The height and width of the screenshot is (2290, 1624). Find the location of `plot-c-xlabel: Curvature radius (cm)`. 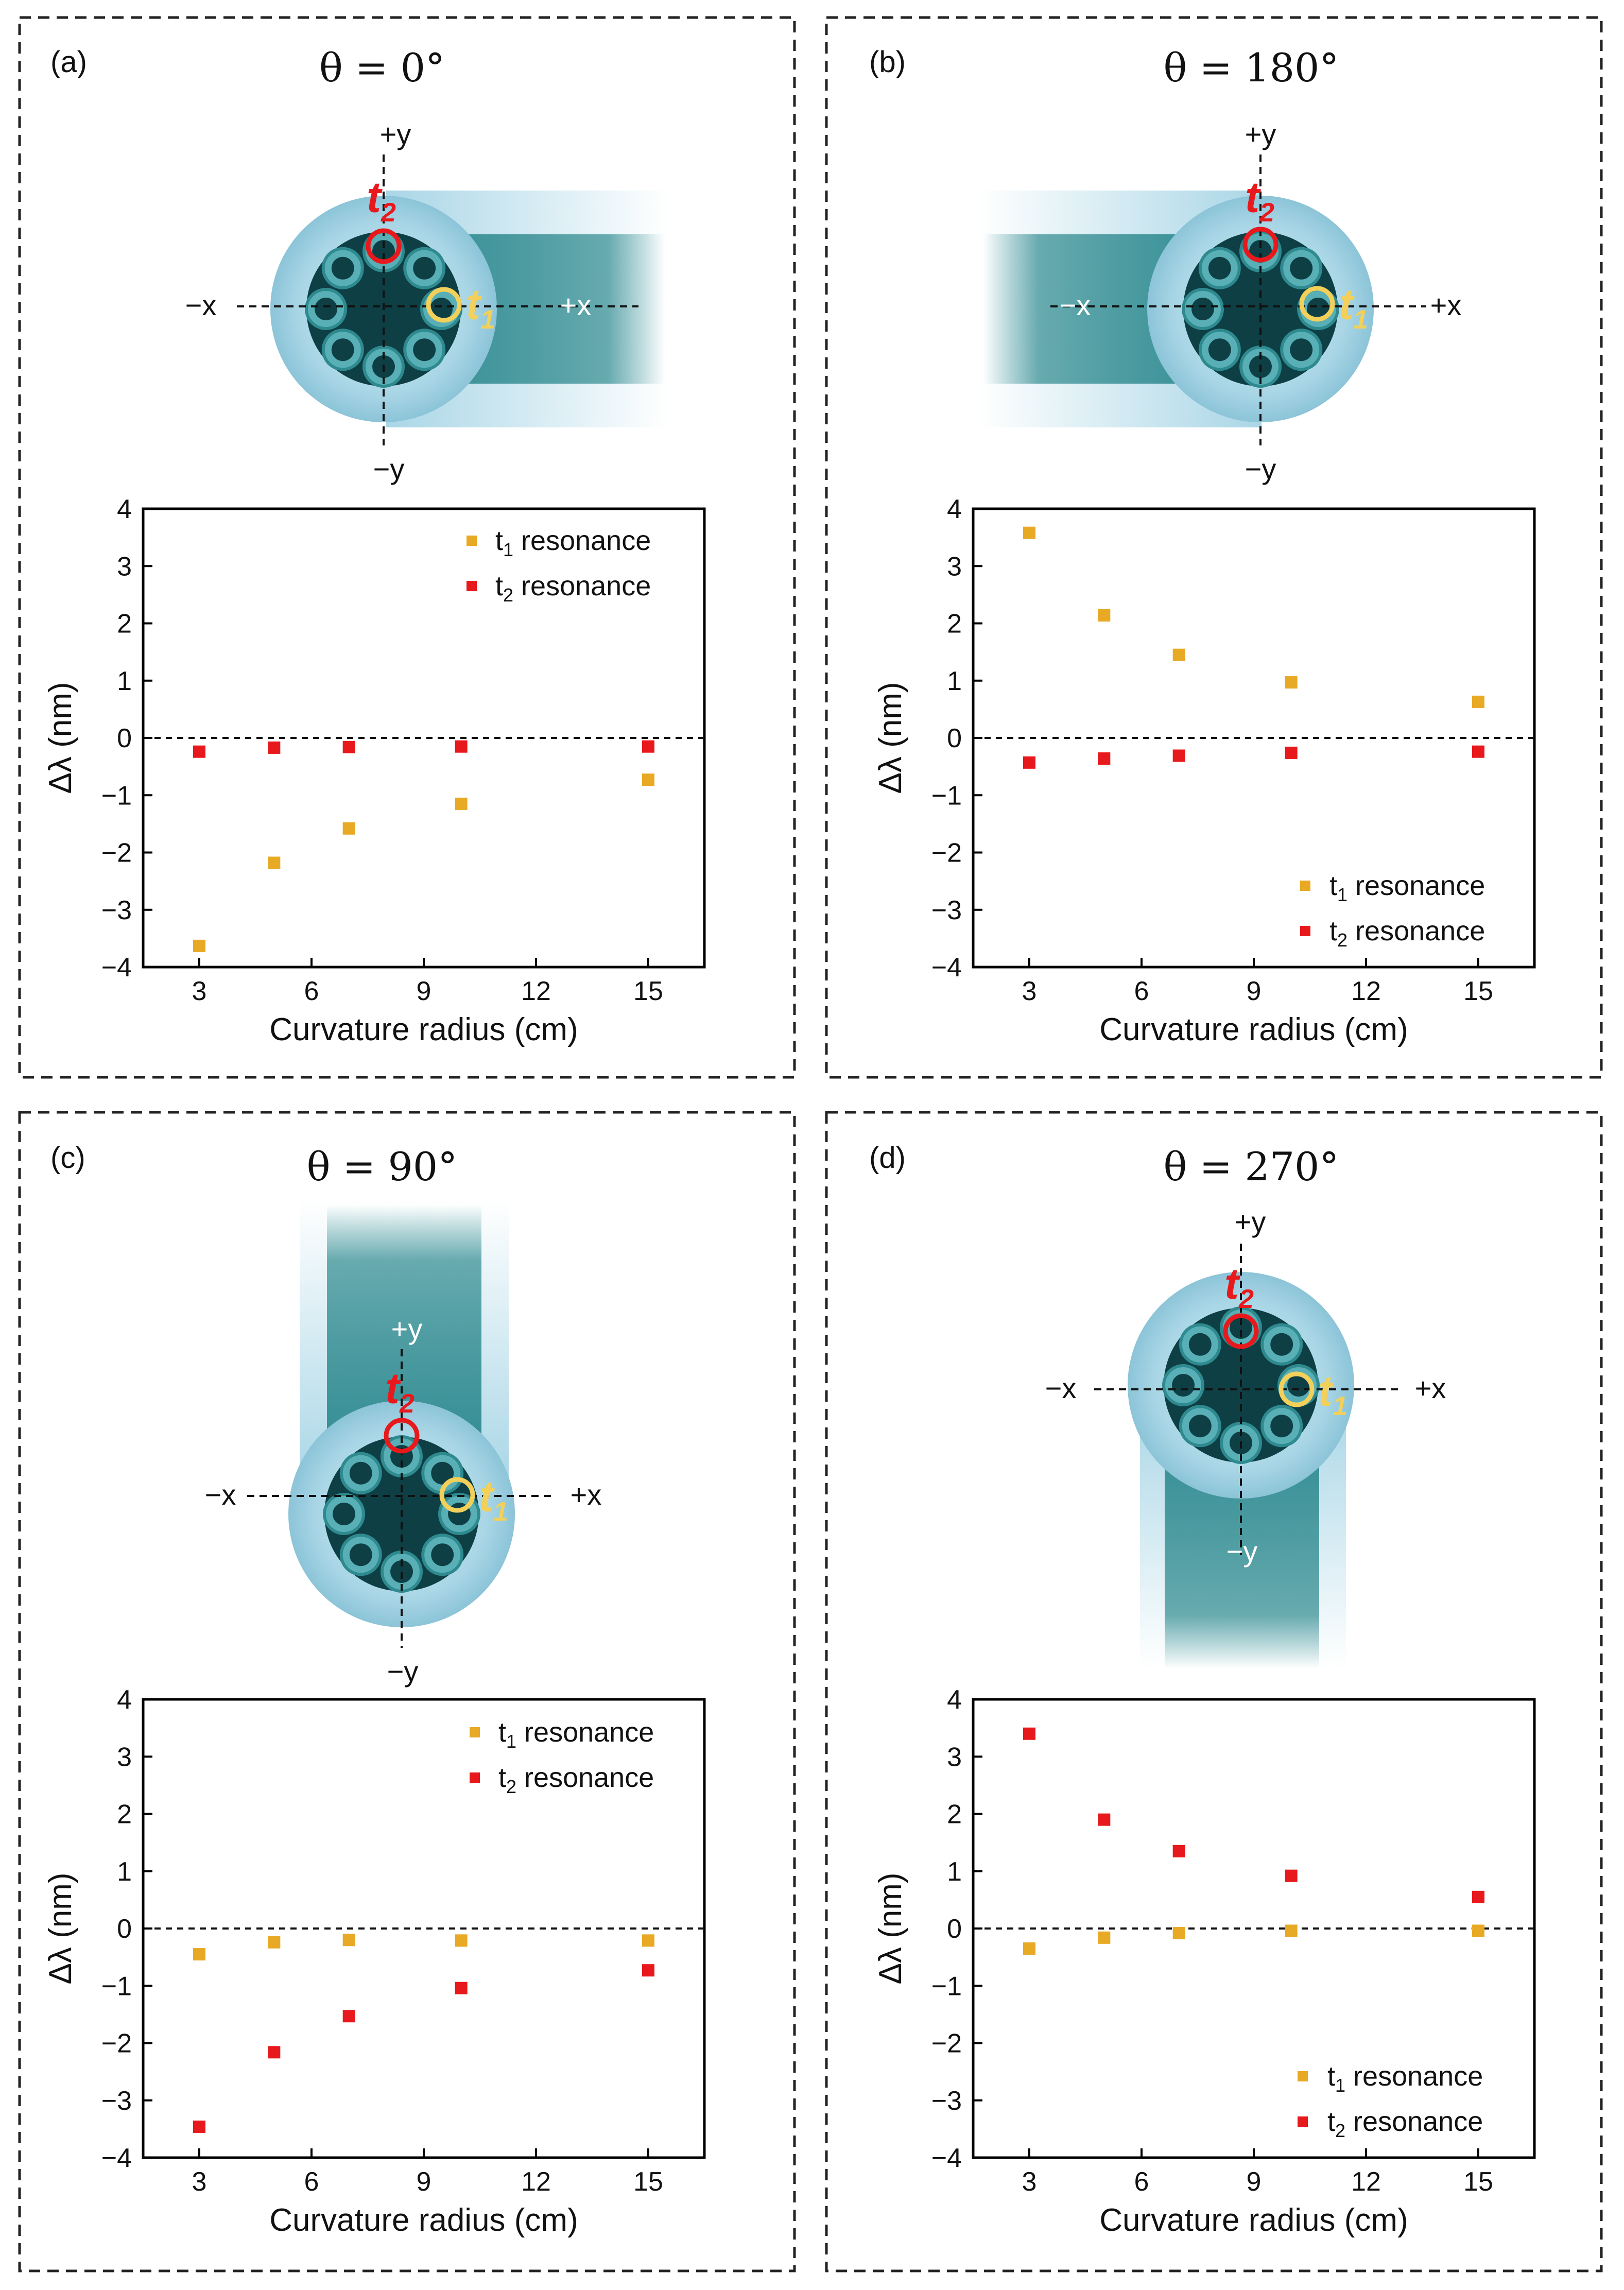

plot-c-xlabel: Curvature radius (cm) is located at coordinates (423, 2220).